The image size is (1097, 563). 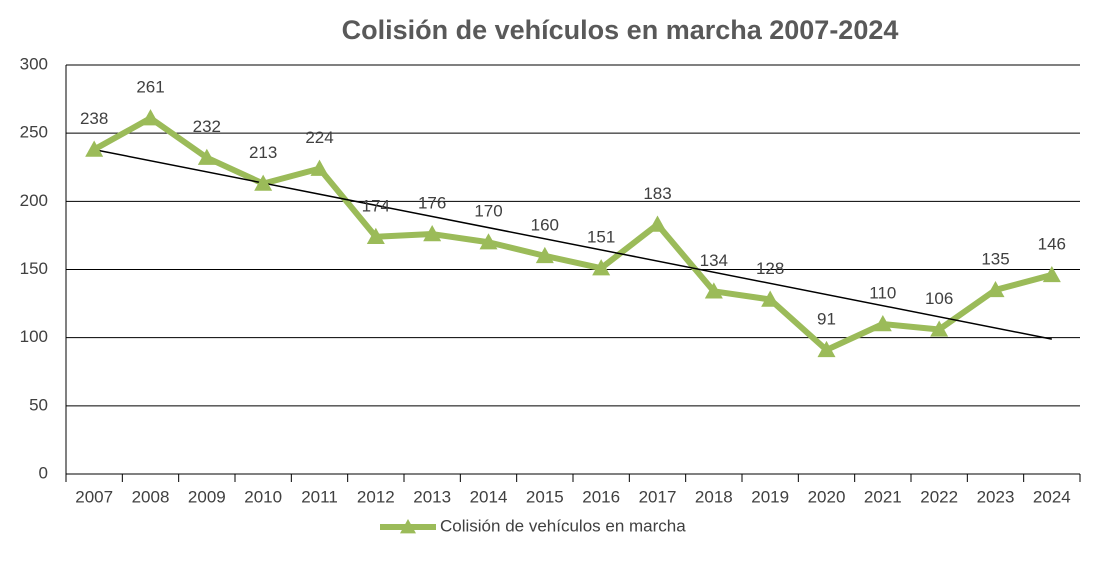 I want to click on data-label: 134, so click(x=714, y=260).